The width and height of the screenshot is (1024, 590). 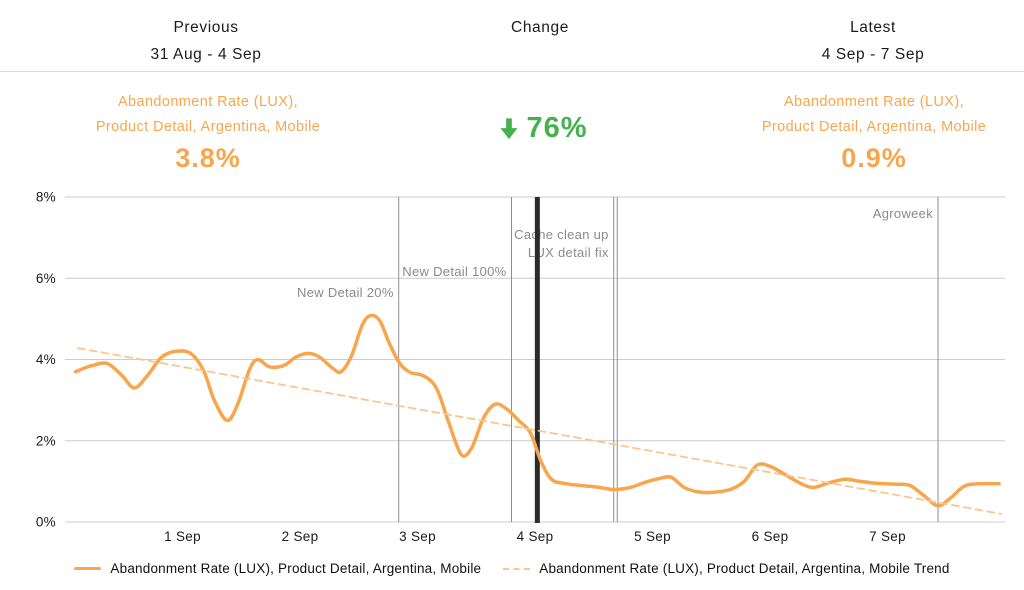 What do you see at coordinates (206, 54) in the screenshot?
I see `previous-date-range: 31 Aug - 4 Sep` at bounding box center [206, 54].